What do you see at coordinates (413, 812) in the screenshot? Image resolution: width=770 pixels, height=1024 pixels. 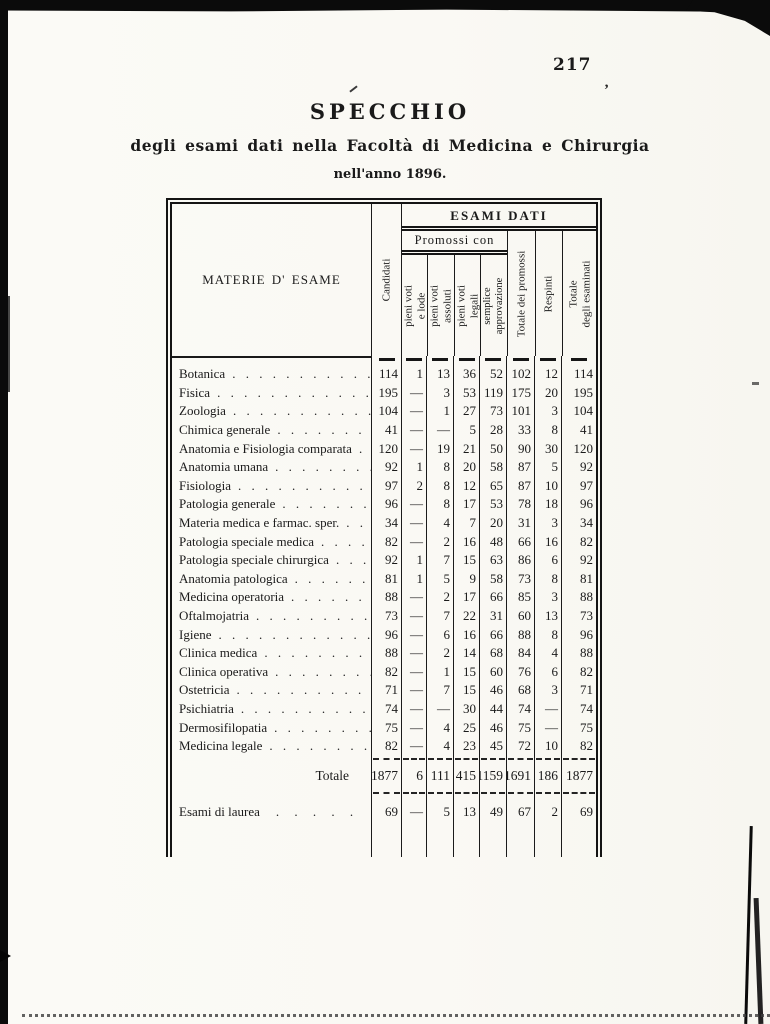 I see `laurea-cell: —` at bounding box center [413, 812].